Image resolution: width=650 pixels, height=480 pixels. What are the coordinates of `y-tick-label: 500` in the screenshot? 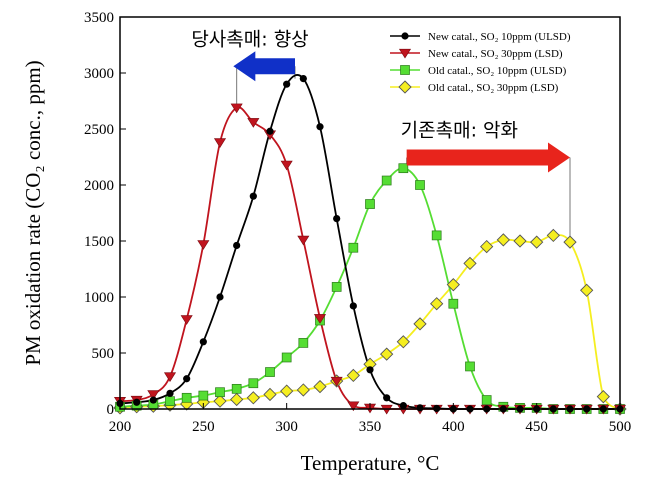 It's located at (103, 354).